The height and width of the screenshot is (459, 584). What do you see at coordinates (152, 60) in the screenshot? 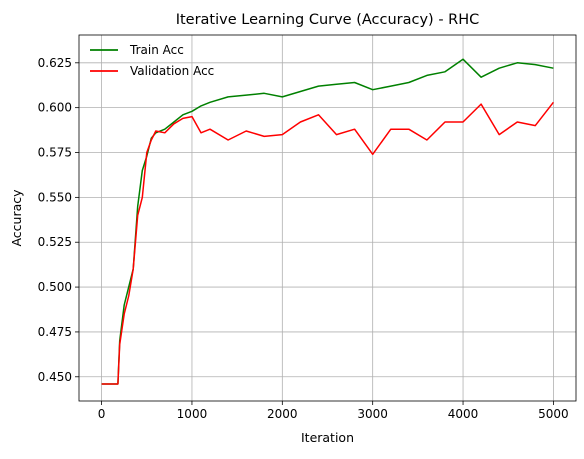
I see `legend: Train Acc Validation Acc` at bounding box center [152, 60].